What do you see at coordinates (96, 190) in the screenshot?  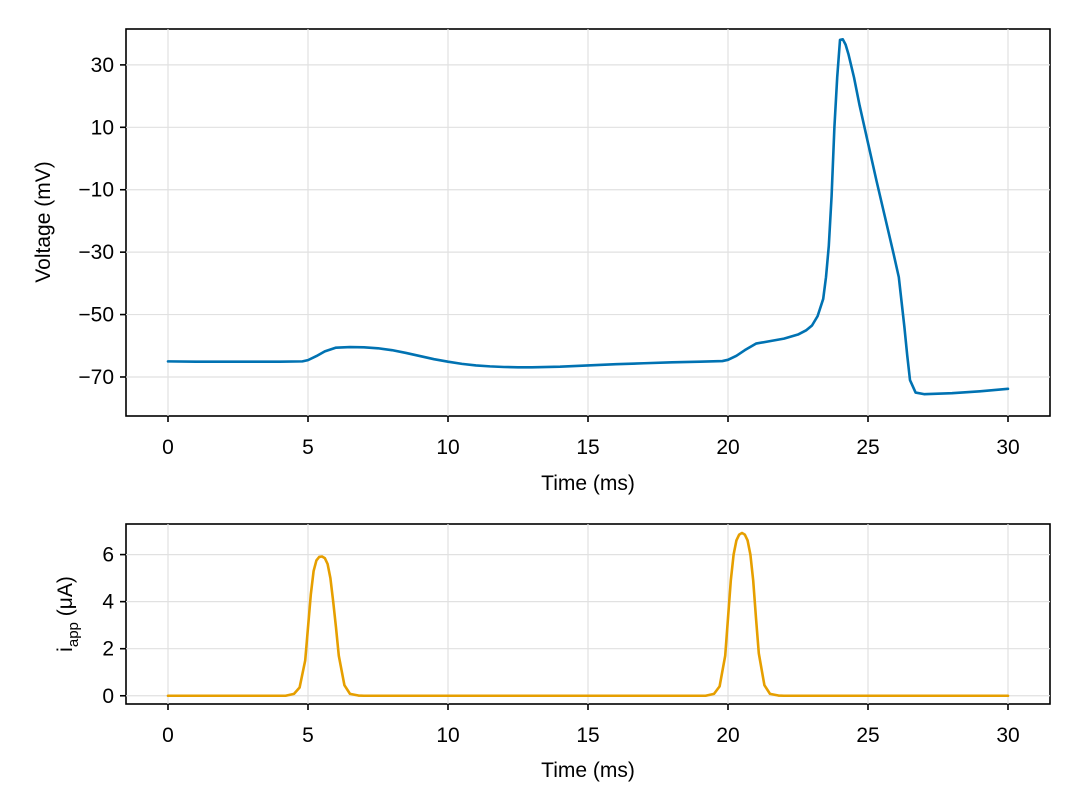 I see `y-tick-label: −10` at bounding box center [96, 190].